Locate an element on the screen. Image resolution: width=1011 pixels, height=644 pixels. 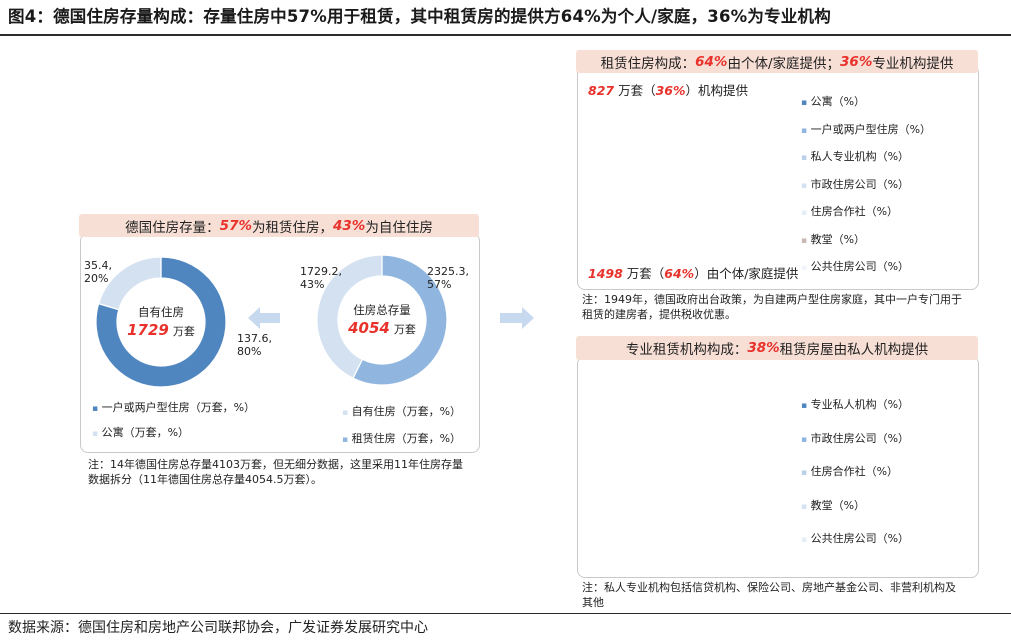
arrow-left-icon is located at coordinates (264, 318).